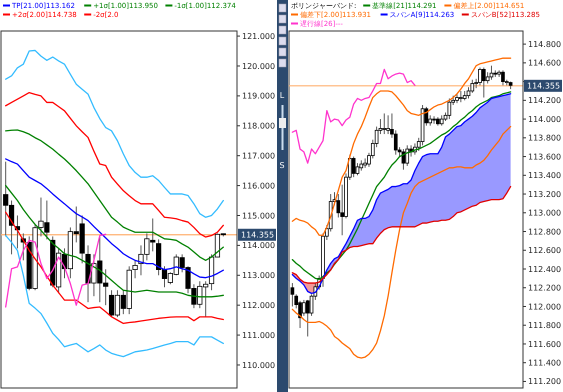 The width and height of the screenshot is (563, 392). I want to click on y-tick-label: 117.000, so click(259, 155).